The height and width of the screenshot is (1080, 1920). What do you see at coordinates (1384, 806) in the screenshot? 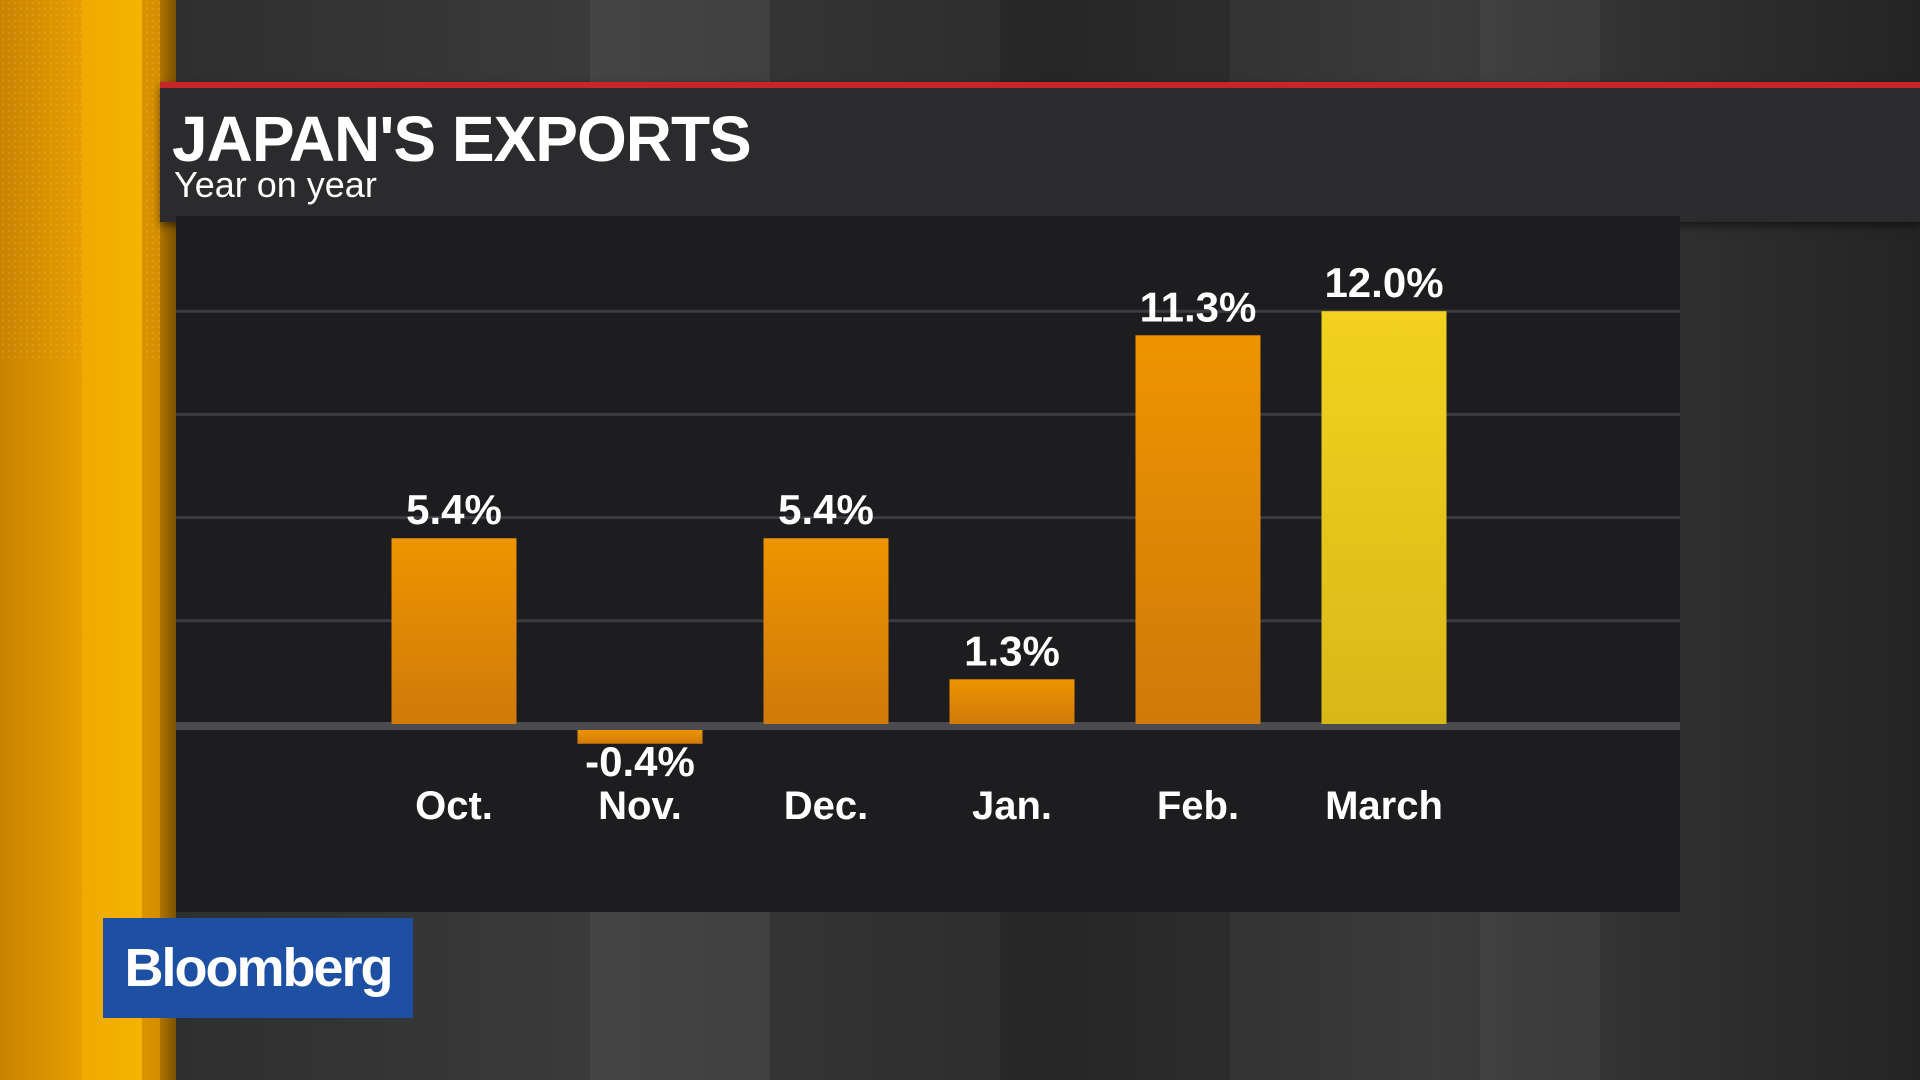
I see `category-label: March` at bounding box center [1384, 806].